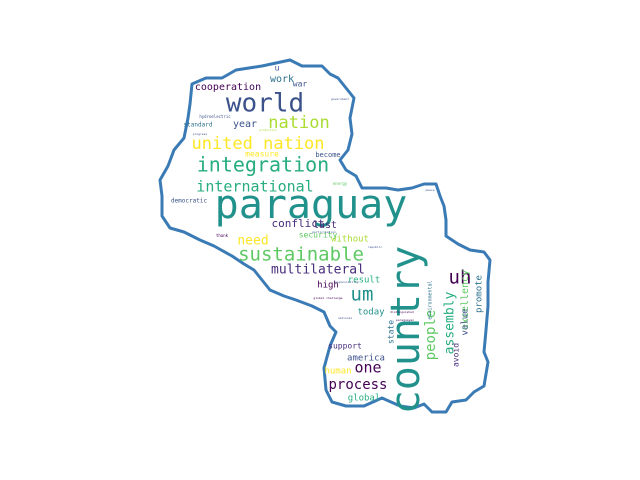  I want to click on word-one: one, so click(367, 368).